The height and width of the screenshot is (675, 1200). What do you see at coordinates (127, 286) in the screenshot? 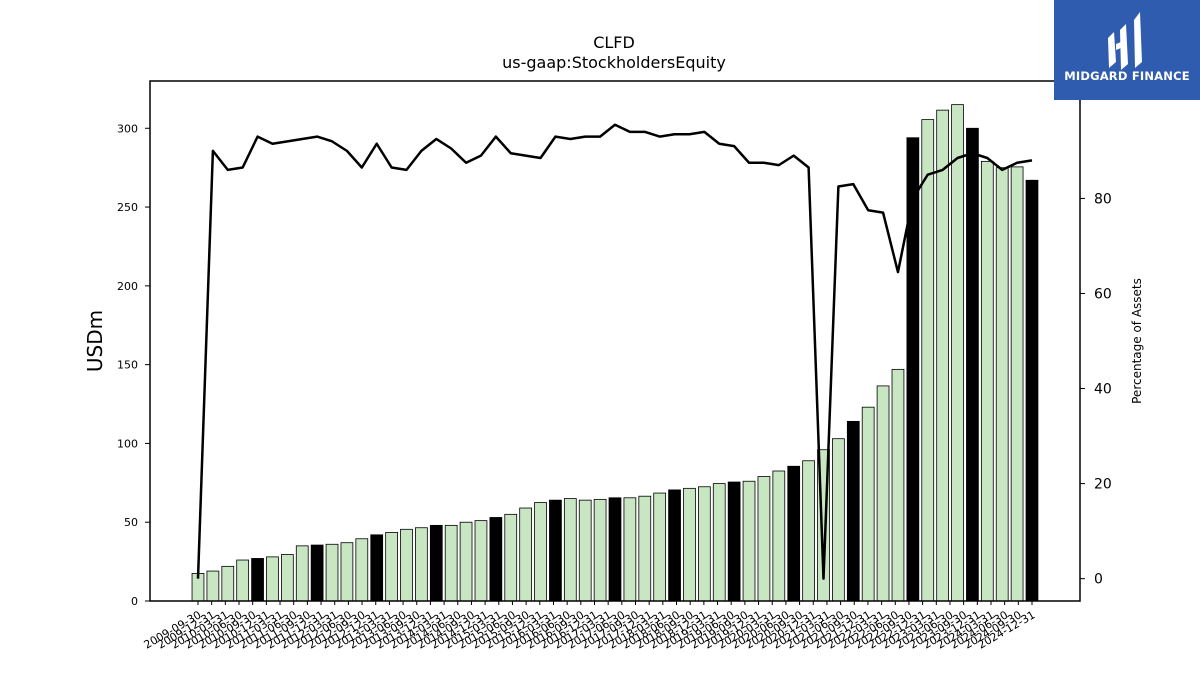
I see `y-tick-label: 200` at bounding box center [127, 286].